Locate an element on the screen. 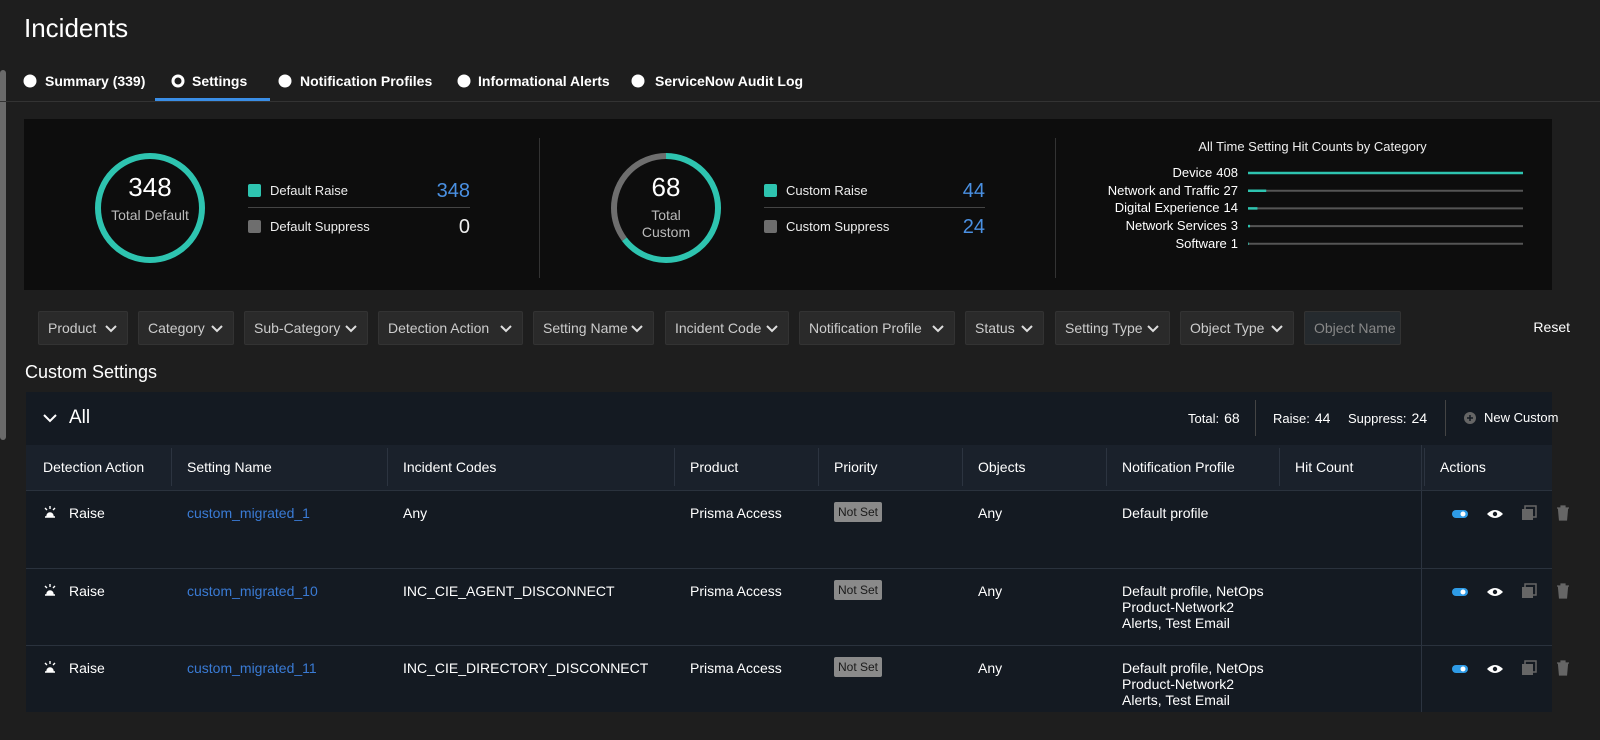 The image size is (1600, 740). filter-label: Object Name is located at coordinates (1355, 328).